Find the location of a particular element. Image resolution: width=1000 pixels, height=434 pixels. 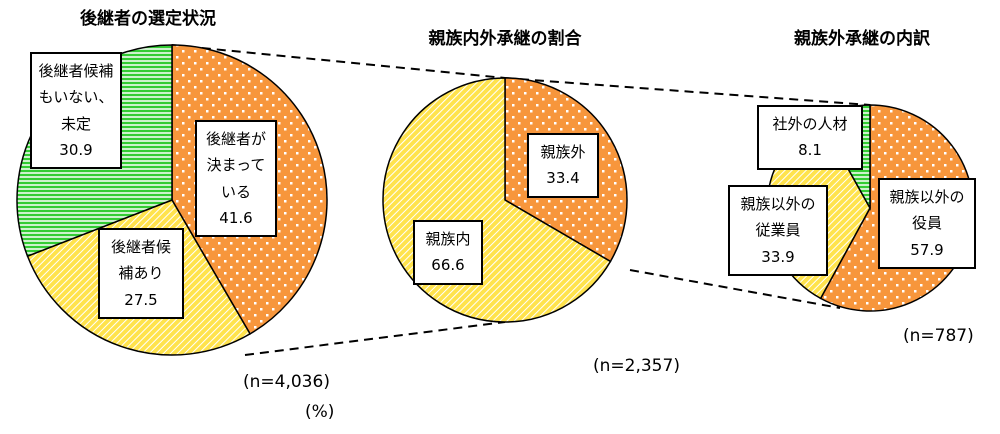

slice-label: 後継者が決まっている is located at coordinates (235, 165).